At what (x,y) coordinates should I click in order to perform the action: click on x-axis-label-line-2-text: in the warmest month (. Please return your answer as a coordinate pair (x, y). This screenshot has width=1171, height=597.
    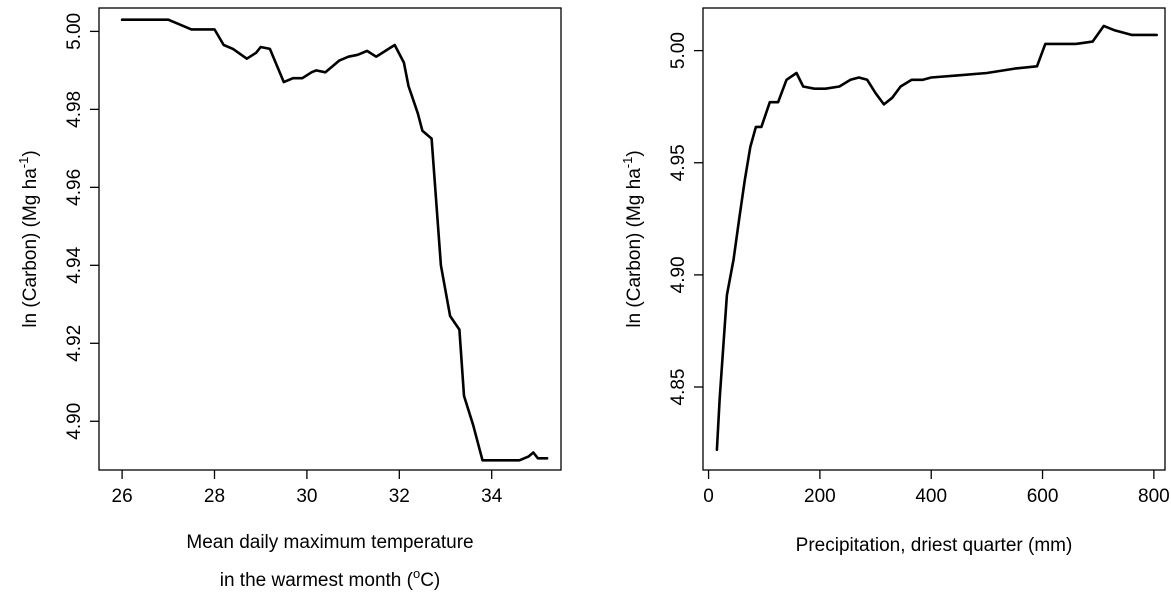
    Looking at the image, I should click on (317, 580).